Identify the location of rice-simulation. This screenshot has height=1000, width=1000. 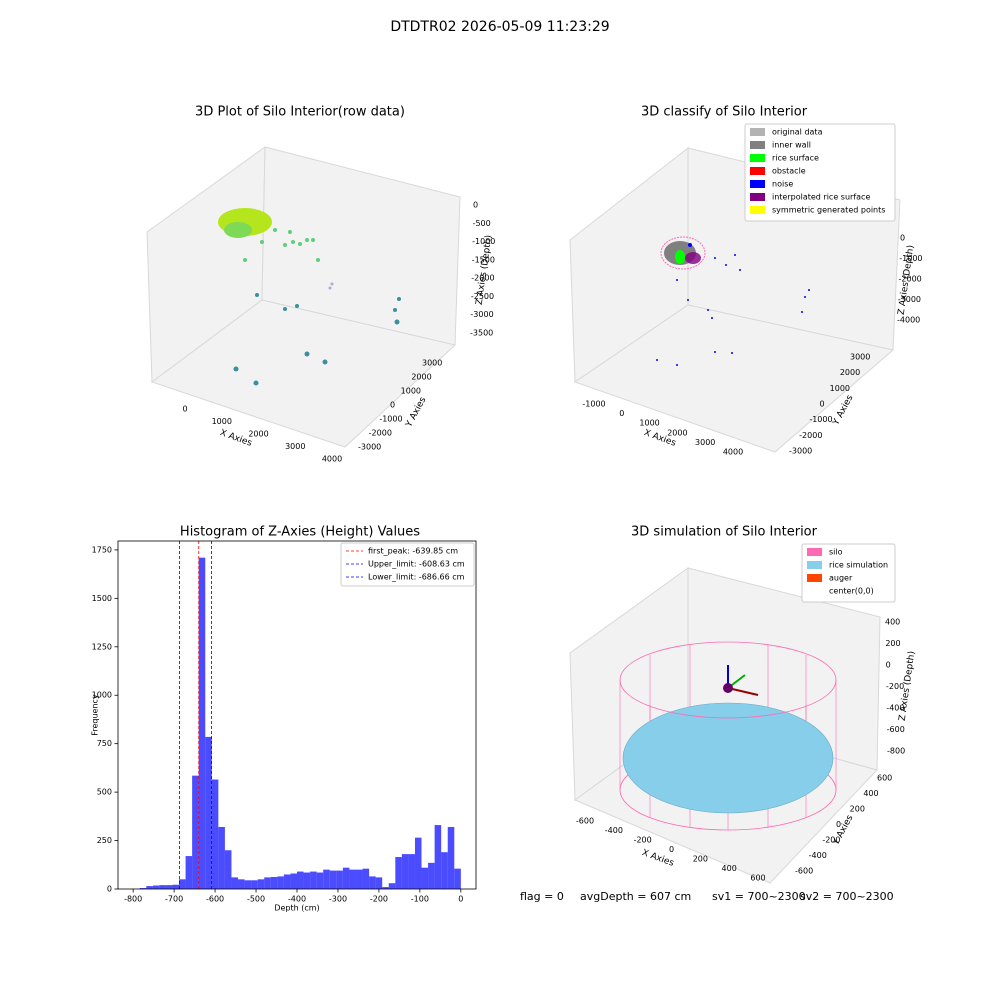
(728, 758).